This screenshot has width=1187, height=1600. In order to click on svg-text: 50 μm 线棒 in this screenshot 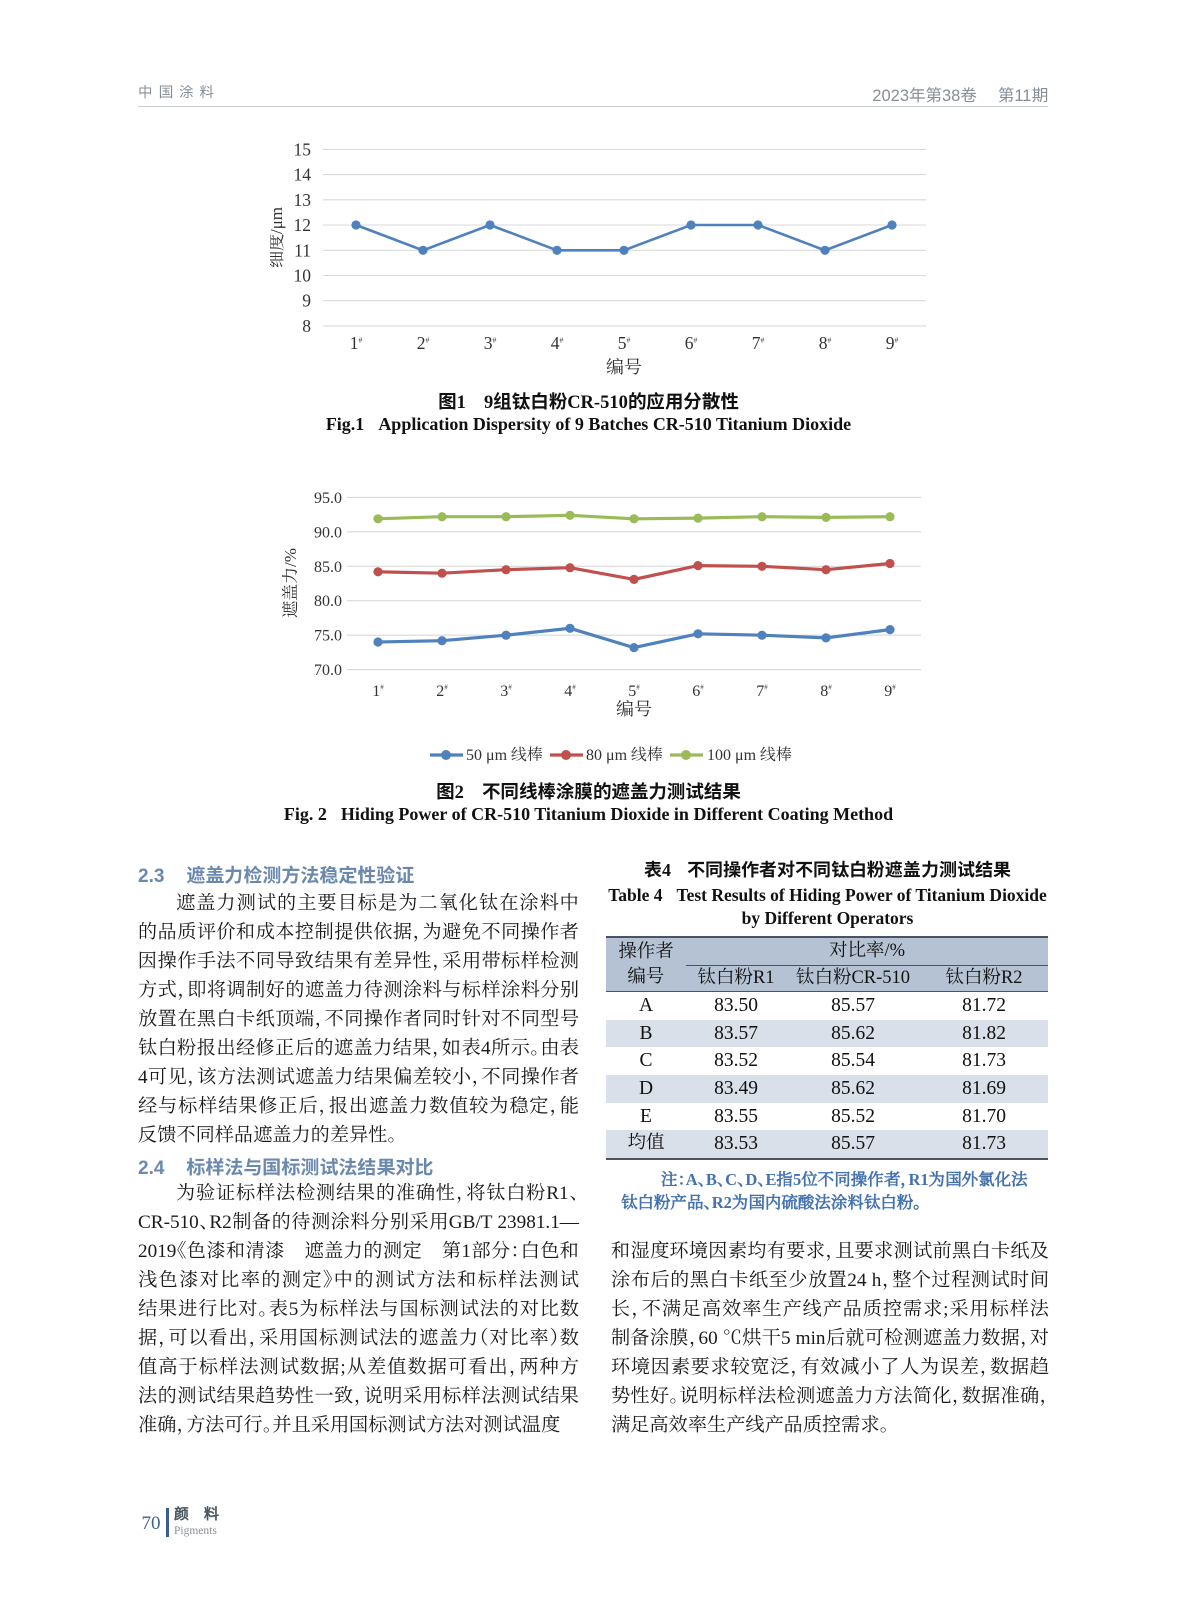, I will do `click(504, 755)`.